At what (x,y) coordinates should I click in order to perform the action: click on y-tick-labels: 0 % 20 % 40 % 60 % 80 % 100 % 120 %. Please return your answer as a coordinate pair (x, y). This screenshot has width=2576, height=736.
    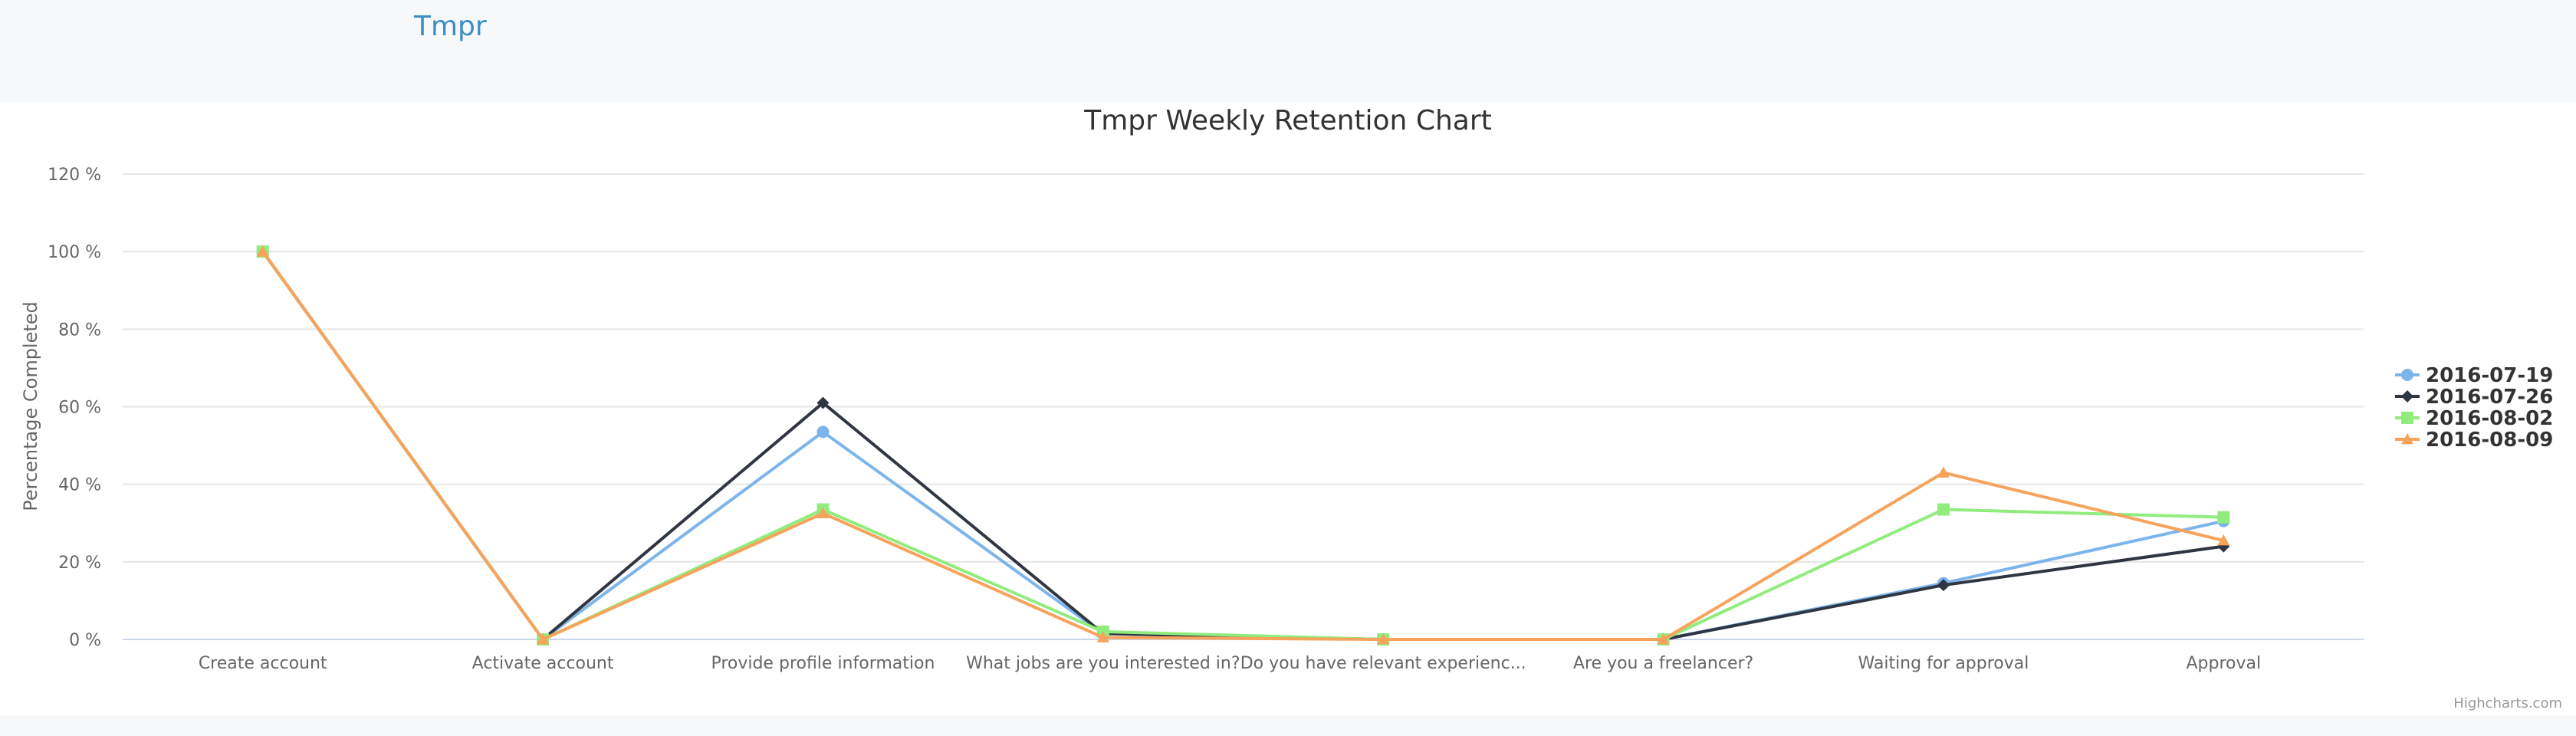
    Looking at the image, I should click on (75, 408).